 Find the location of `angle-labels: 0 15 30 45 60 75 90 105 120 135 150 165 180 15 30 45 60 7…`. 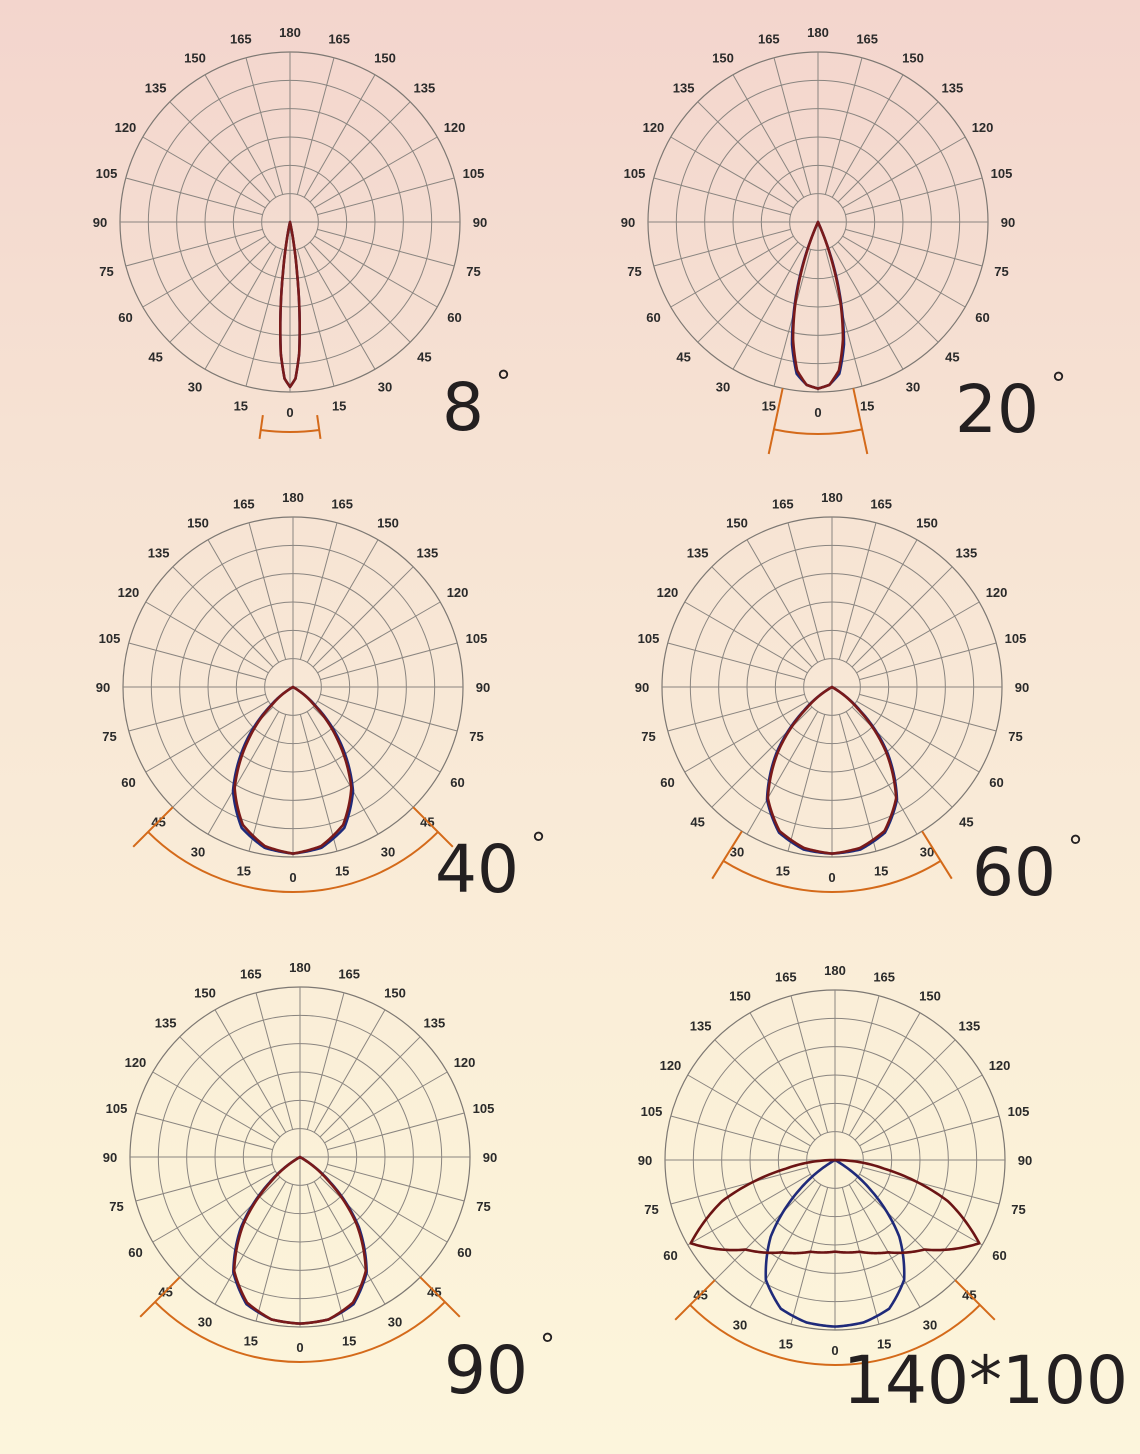

angle-labels: 0 15 30 45 60 75 90 105 120 135 150 165 180 15 30 45 60 7… is located at coordinates (290, 222).